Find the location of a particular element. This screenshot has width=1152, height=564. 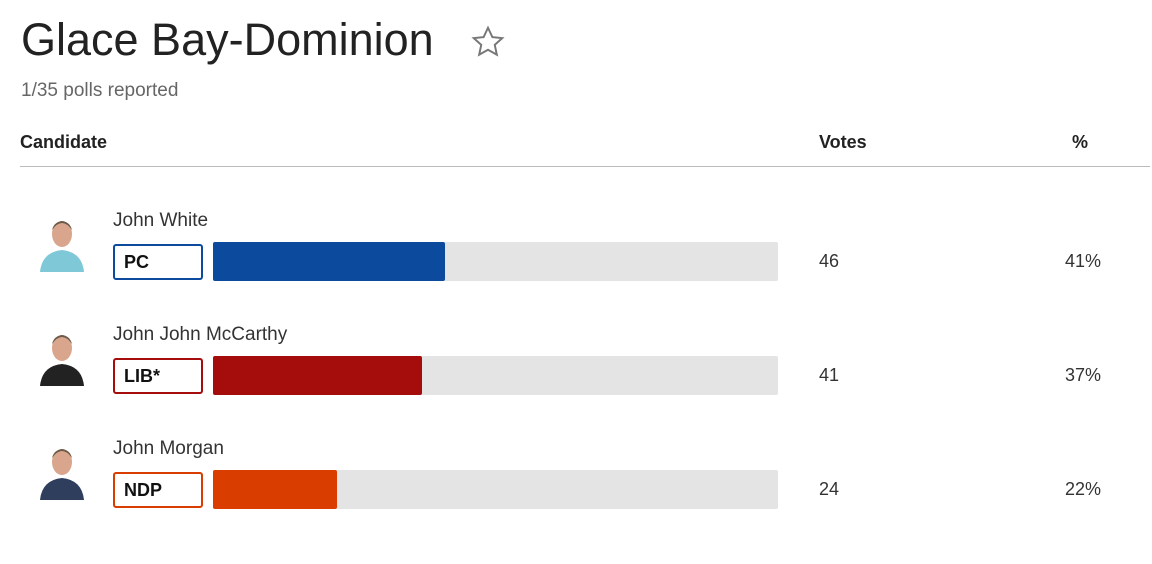

candidate-name: John White is located at coordinates (161, 220).